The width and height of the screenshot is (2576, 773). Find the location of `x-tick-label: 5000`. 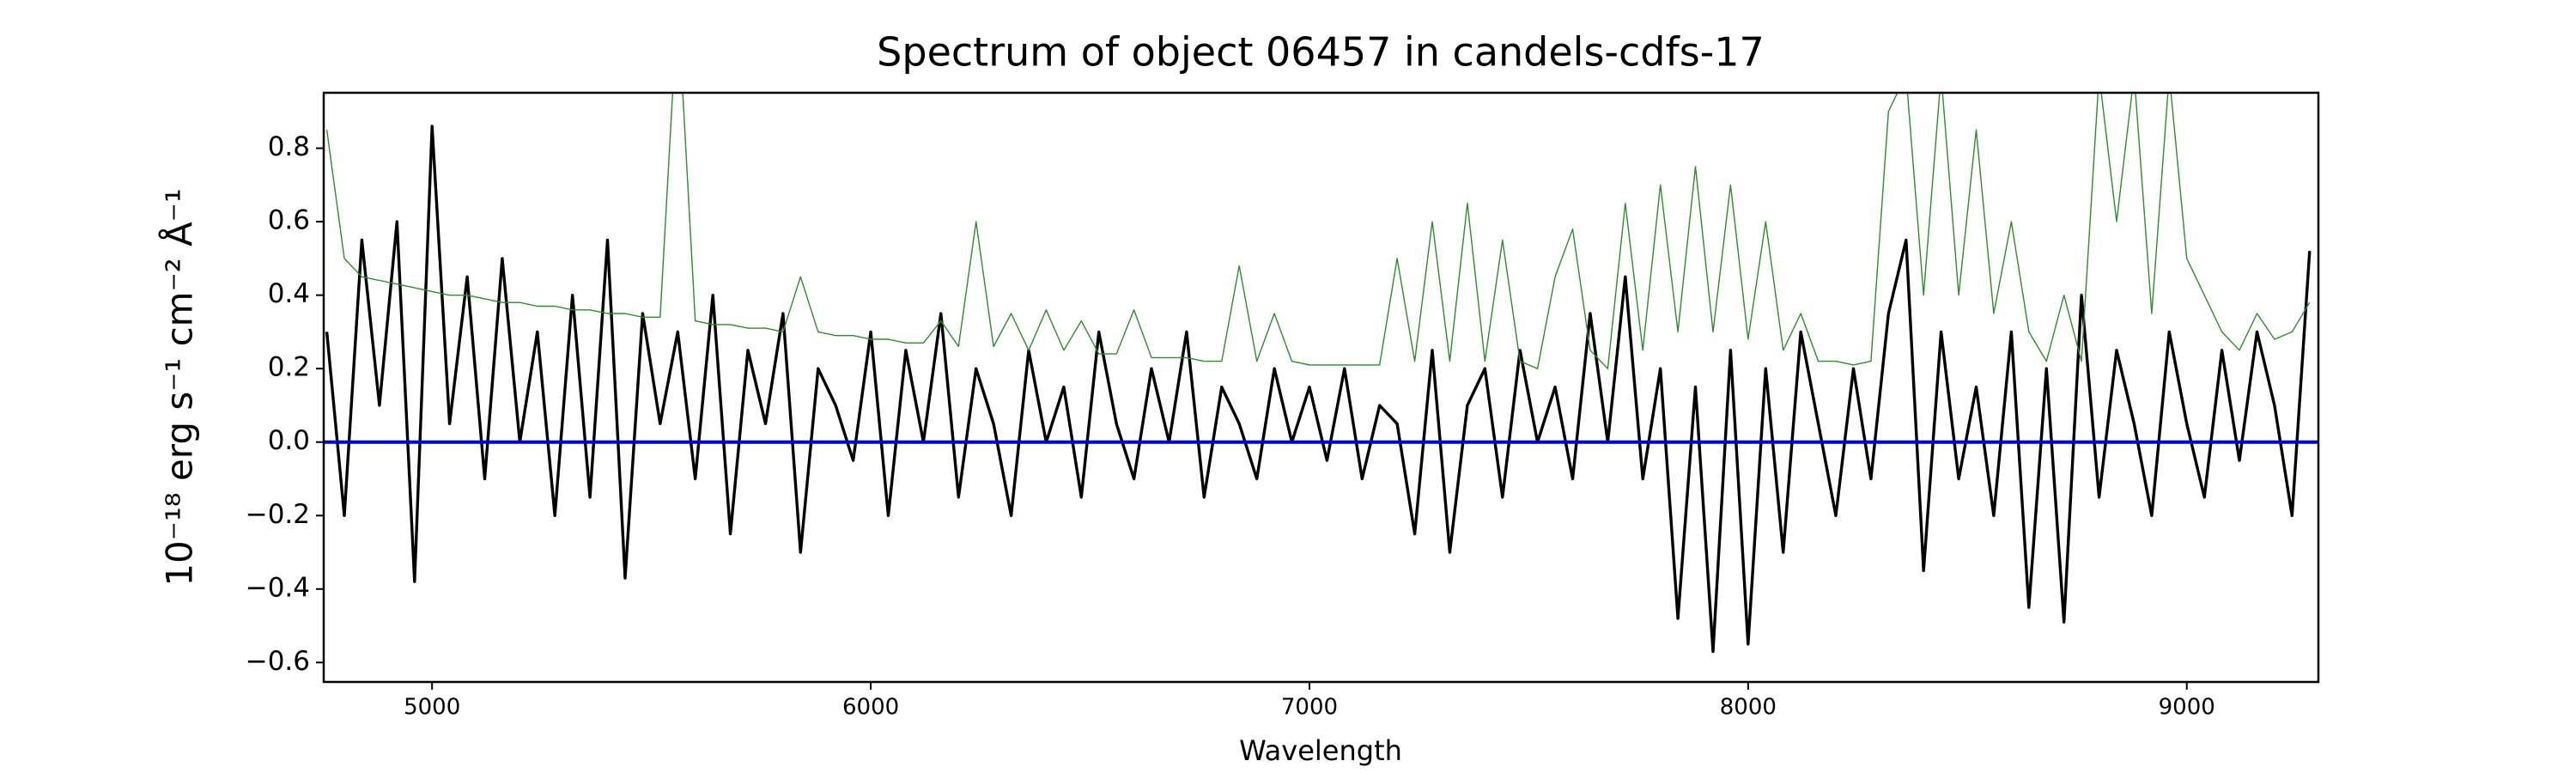

x-tick-label: 5000 is located at coordinates (432, 708).